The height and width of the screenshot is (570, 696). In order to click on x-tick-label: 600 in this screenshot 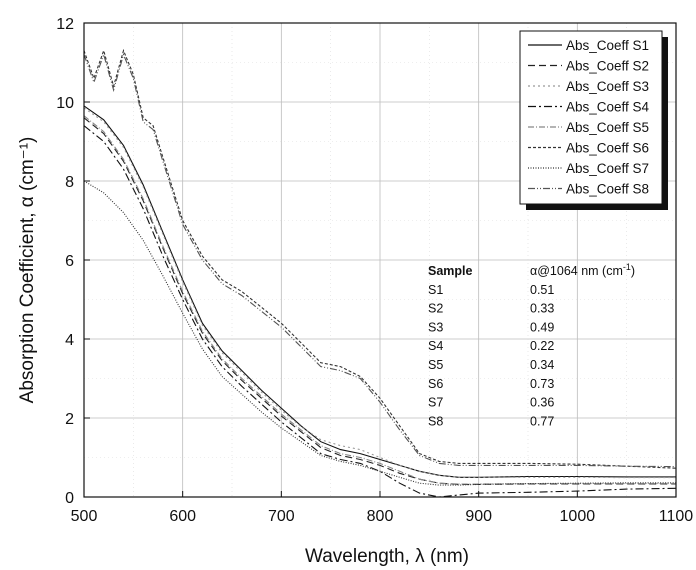, I will do `click(182, 516)`.